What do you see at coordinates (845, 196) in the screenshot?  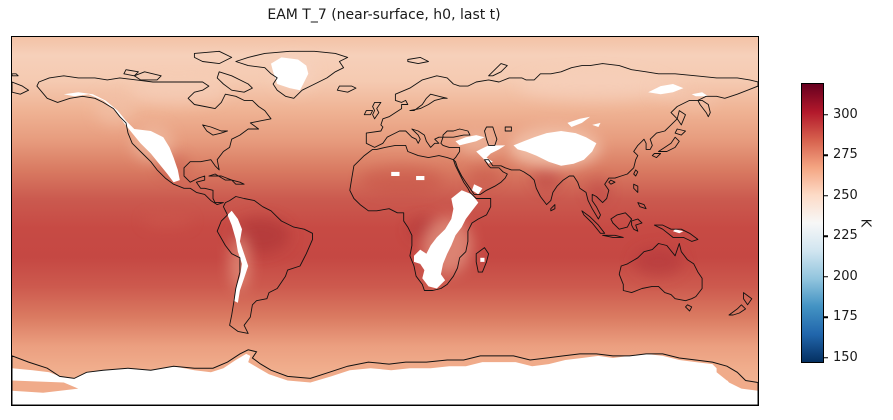 I see `colorbar-tick-label: 250` at bounding box center [845, 196].